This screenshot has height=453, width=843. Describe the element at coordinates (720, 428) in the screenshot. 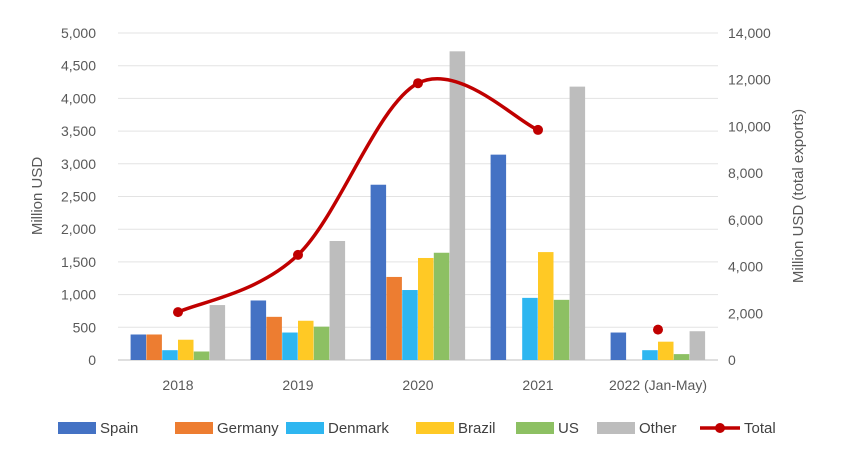

I see `legend-swatch-marker` at that location.